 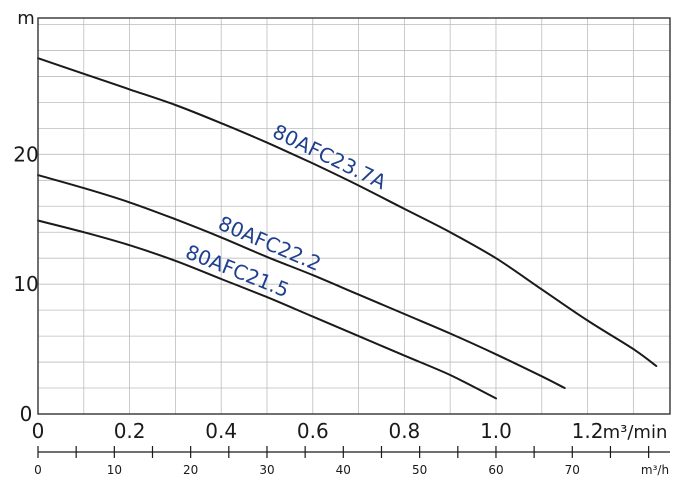 What do you see at coordinates (655, 470) in the screenshot?
I see `secondary-x-axis-unit-label: m³/h` at bounding box center [655, 470].